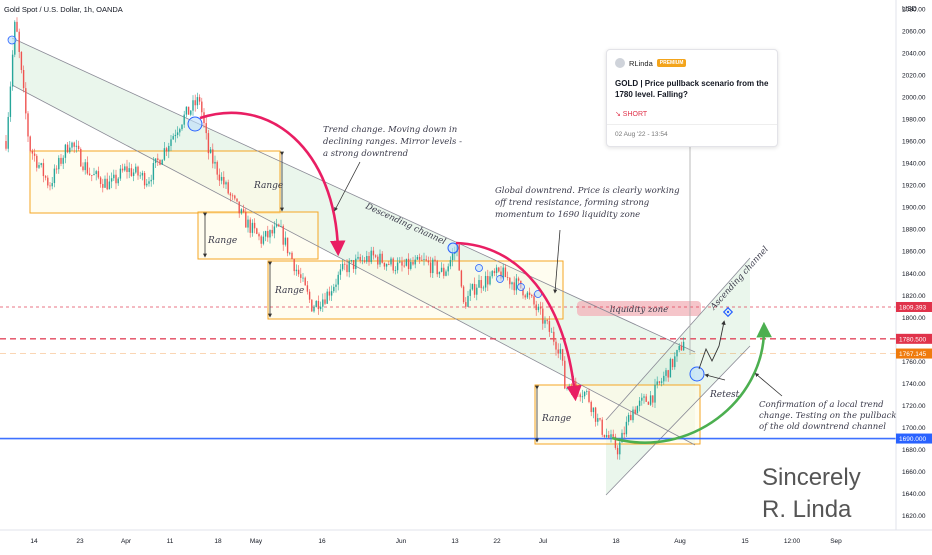  What do you see at coordinates (914, 516) in the screenshot?
I see `y-tick-0: 1620.00` at bounding box center [914, 516].